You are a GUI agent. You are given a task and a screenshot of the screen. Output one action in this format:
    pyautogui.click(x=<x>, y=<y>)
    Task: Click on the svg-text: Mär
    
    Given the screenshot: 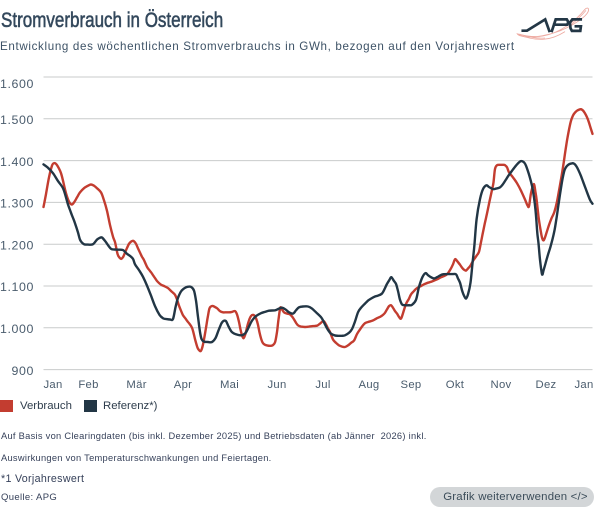 What is the action you would take?
    pyautogui.click(x=136, y=385)
    